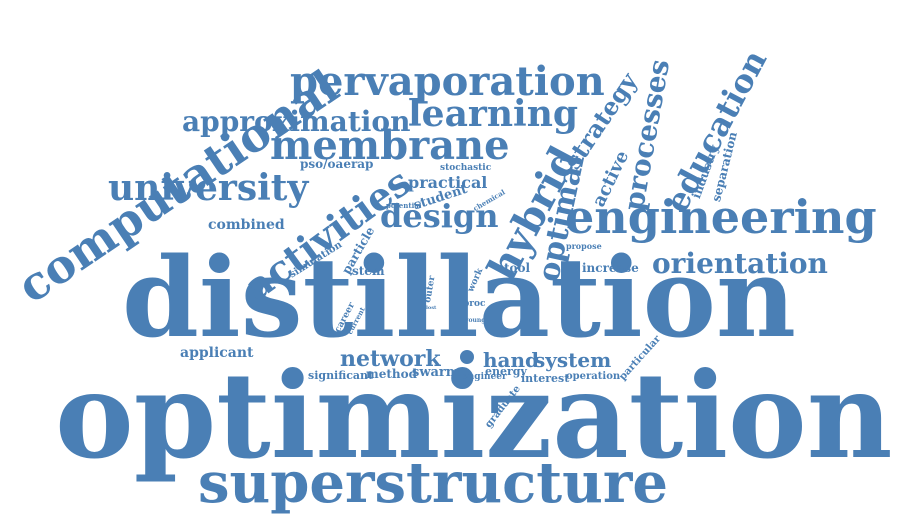  I want to click on word-propose: propose, so click(584, 246).